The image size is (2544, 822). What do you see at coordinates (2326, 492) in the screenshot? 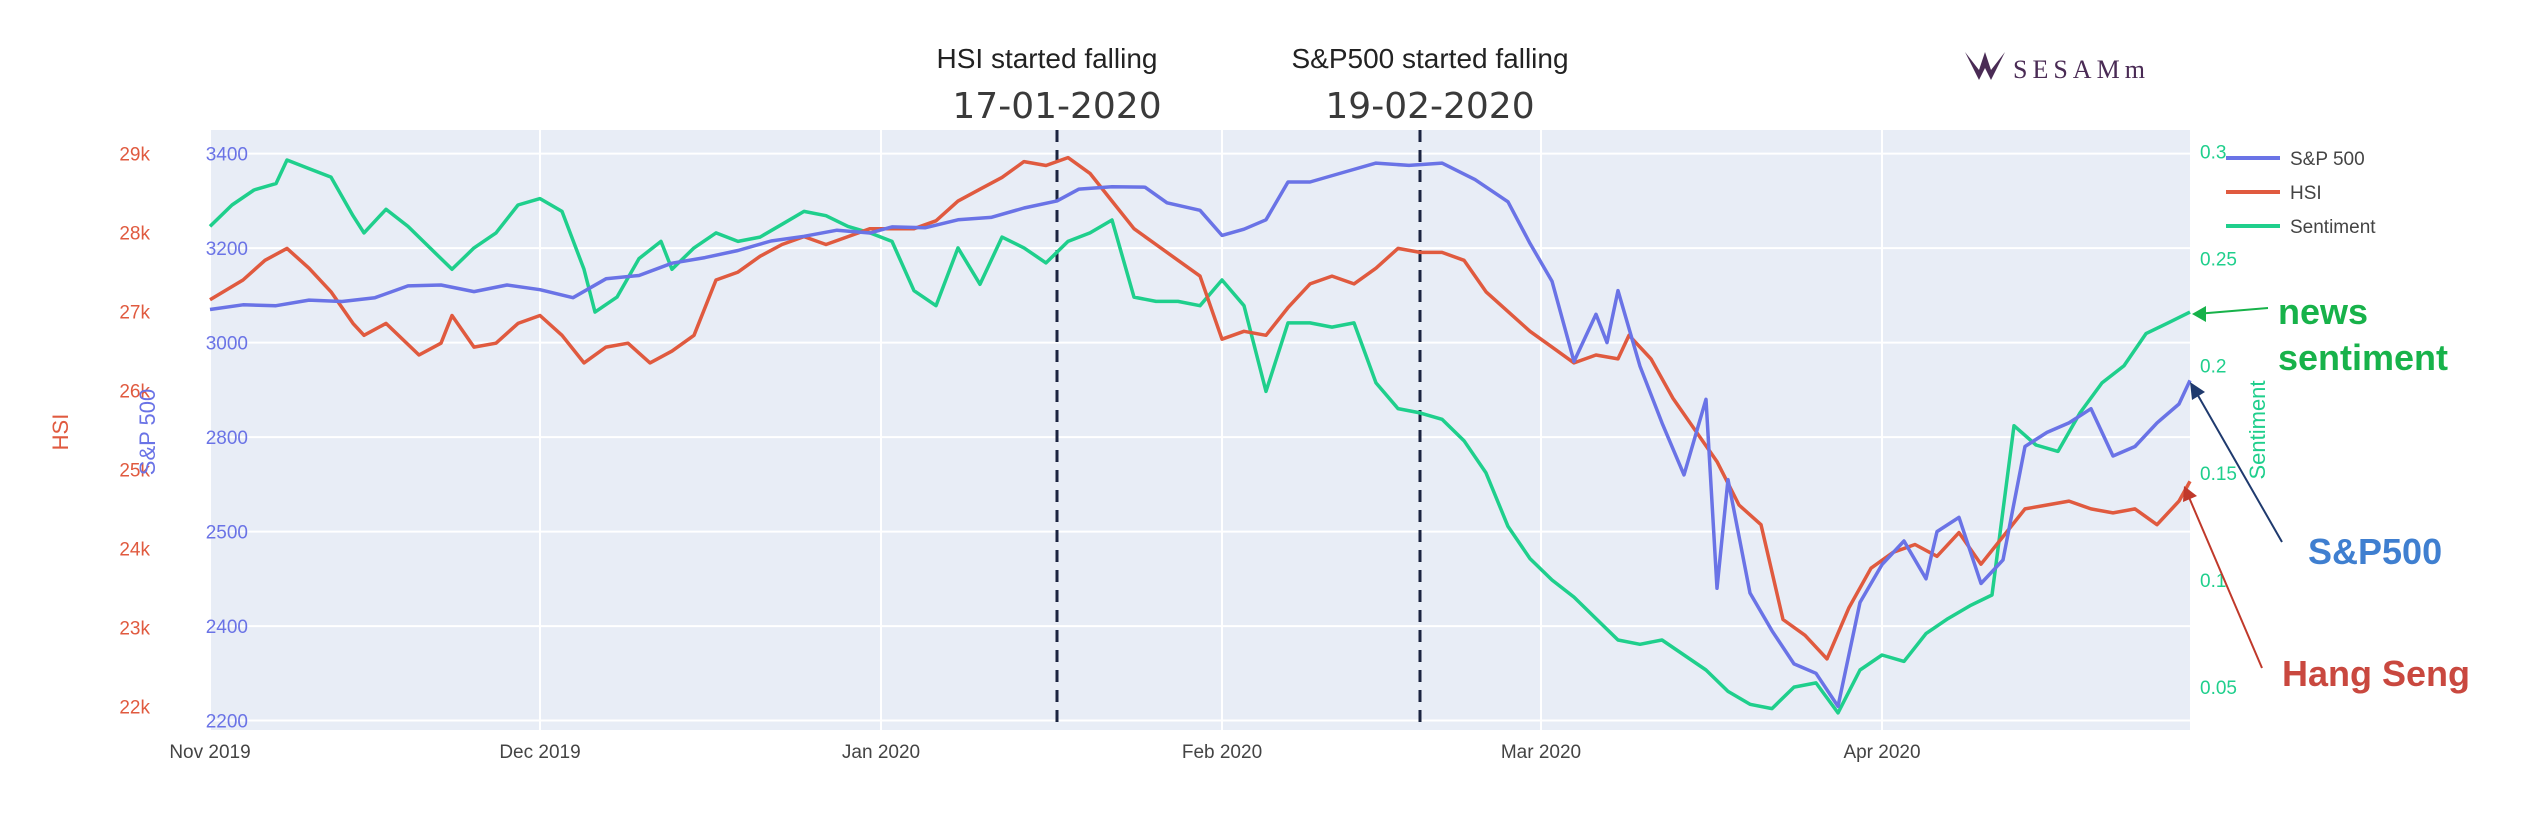
I see `annotations: news sentiment S&P500 Hang Seng` at bounding box center [2326, 492].